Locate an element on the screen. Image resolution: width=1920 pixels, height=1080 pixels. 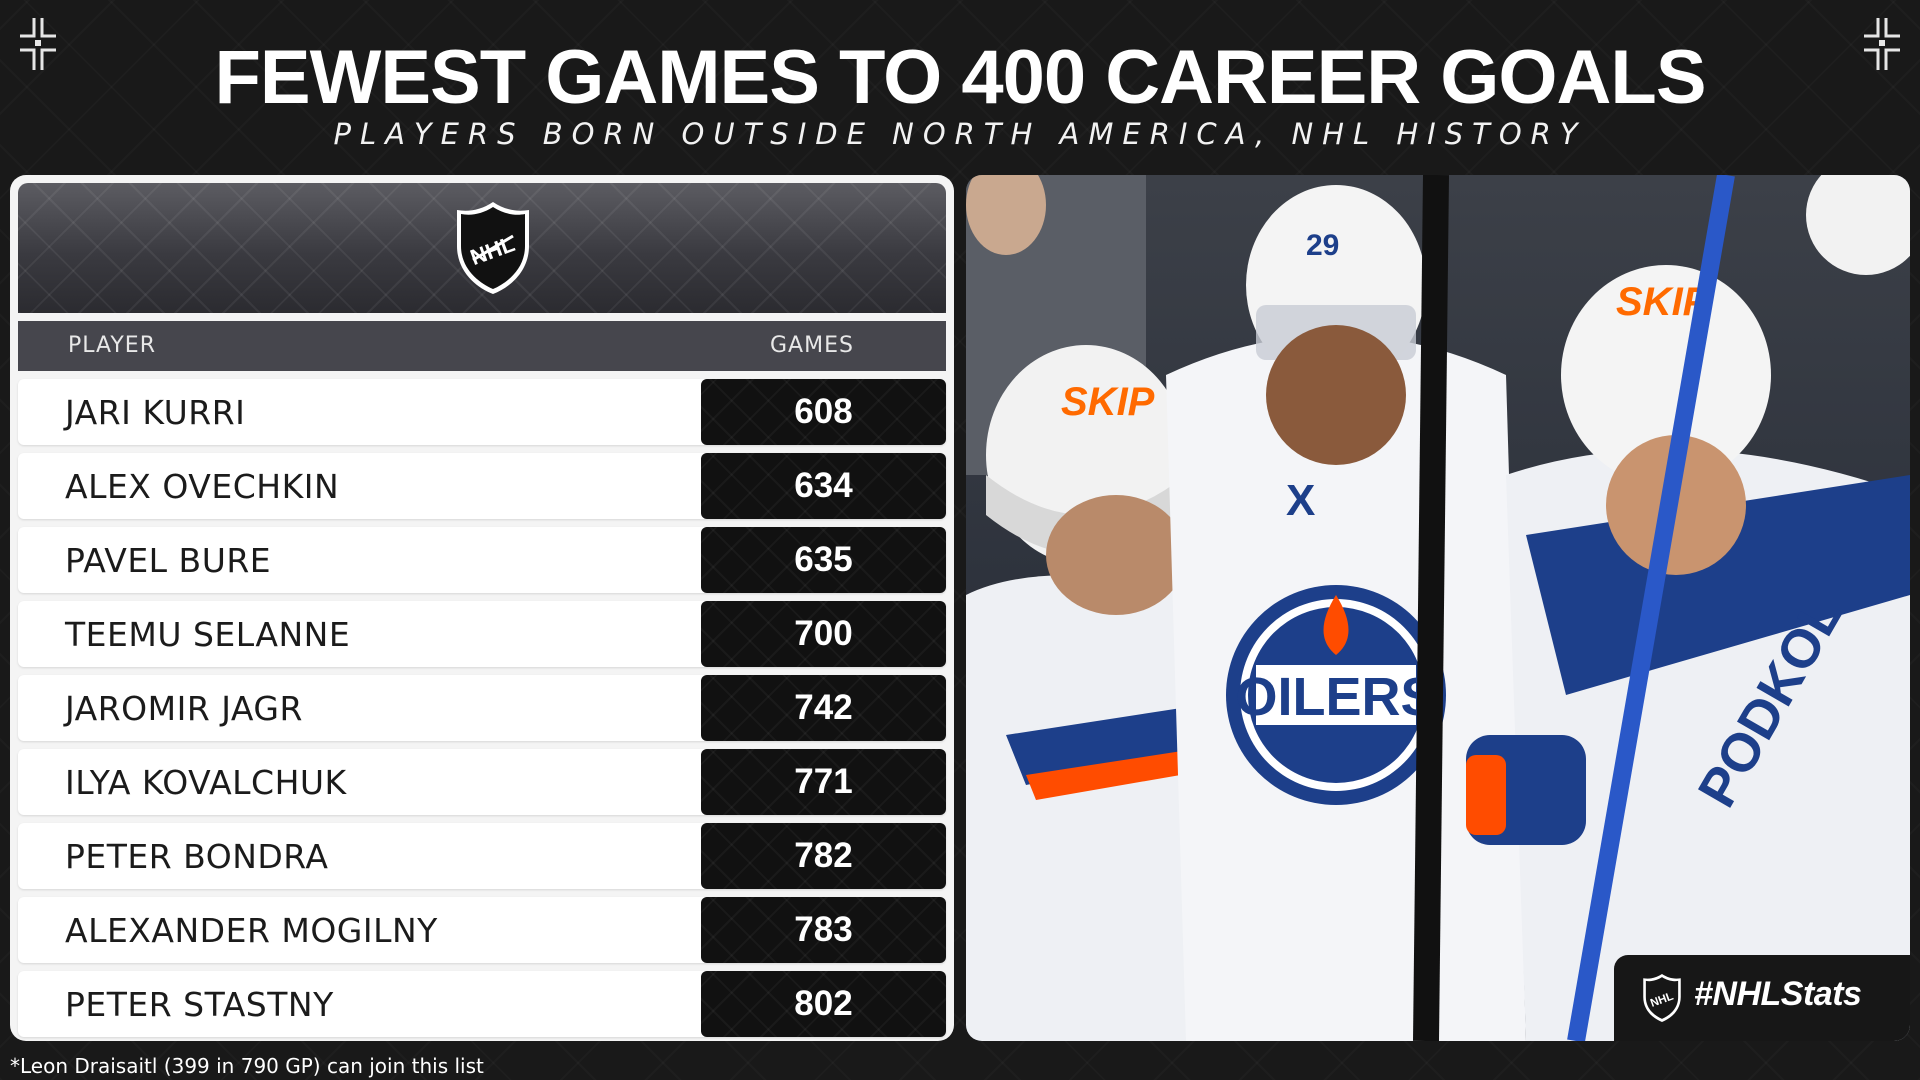
games-value: 782 is located at coordinates (823, 856).